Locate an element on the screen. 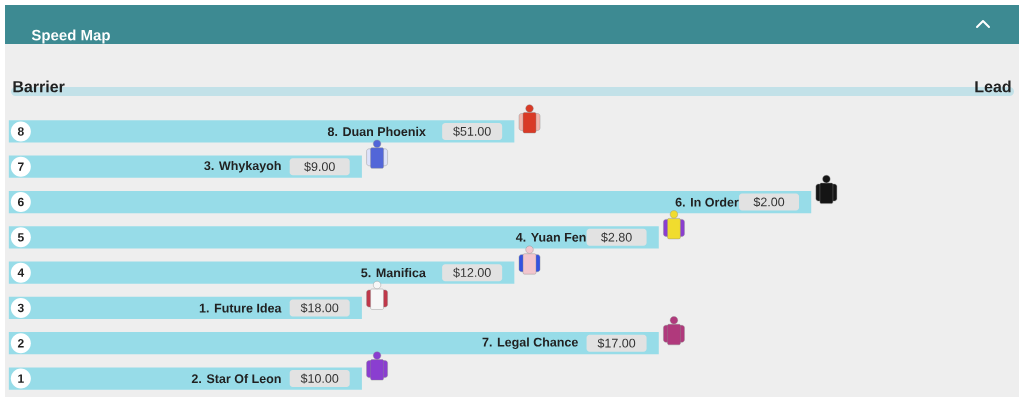  chart-title: Speed Map is located at coordinates (70, 36).